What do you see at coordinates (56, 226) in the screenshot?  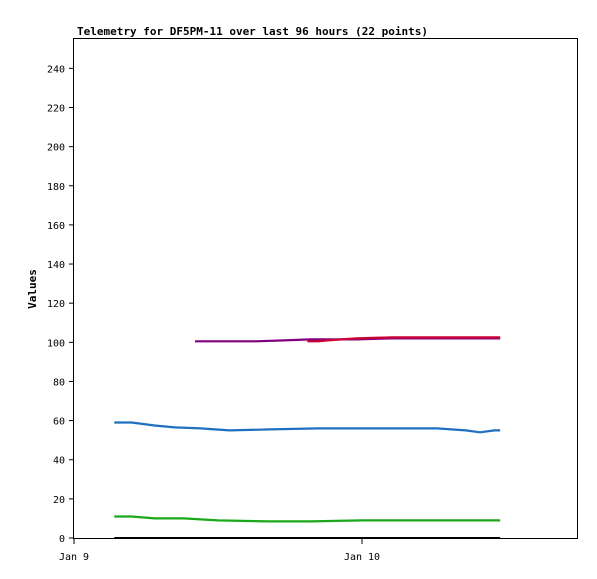 I see `y-tick-label: 160` at bounding box center [56, 226].